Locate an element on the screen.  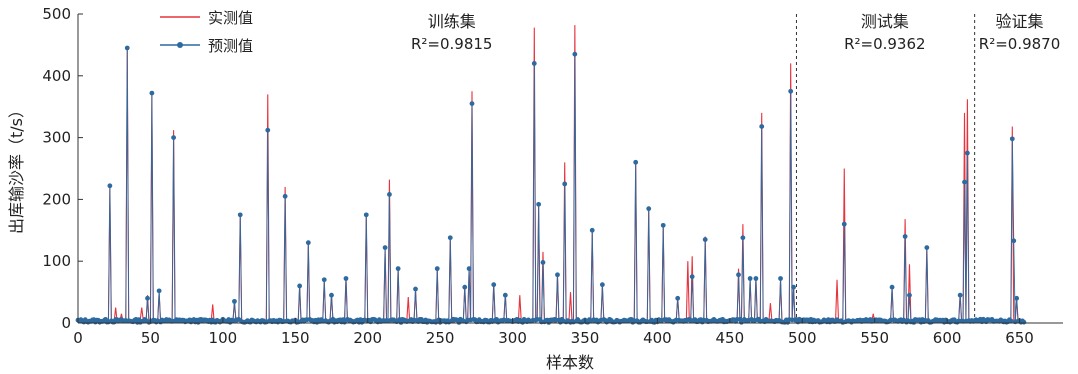
x-tick-label: 50 is located at coordinates (150, 338).